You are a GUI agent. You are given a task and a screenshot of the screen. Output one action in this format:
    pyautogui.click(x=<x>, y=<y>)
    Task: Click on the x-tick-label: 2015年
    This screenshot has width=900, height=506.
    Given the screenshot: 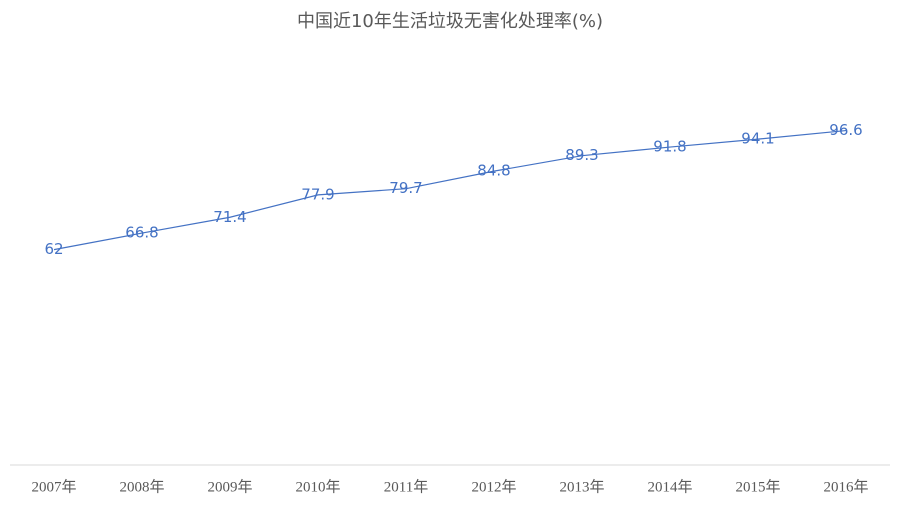 What is the action you would take?
    pyautogui.click(x=757, y=486)
    